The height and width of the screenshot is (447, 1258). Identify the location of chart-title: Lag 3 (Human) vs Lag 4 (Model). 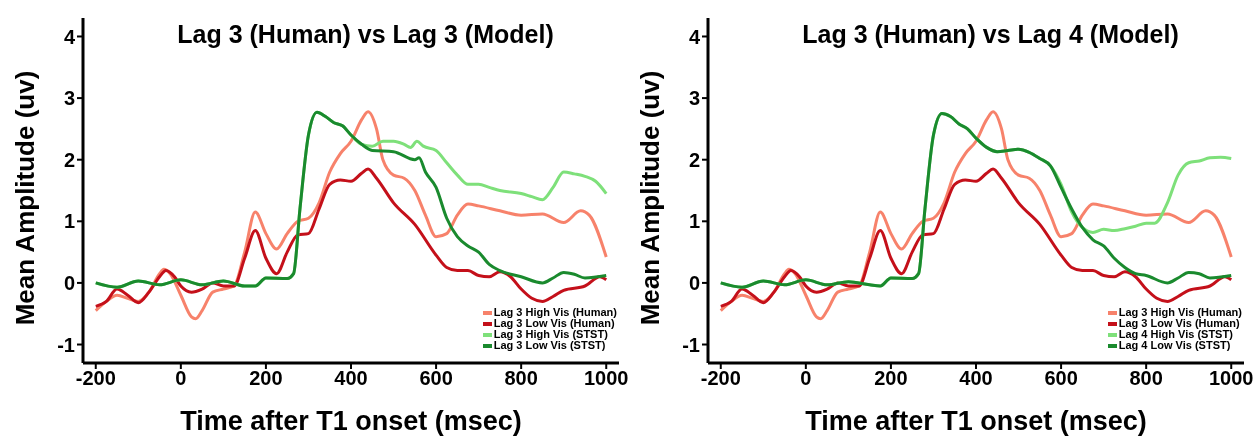
(990, 34).